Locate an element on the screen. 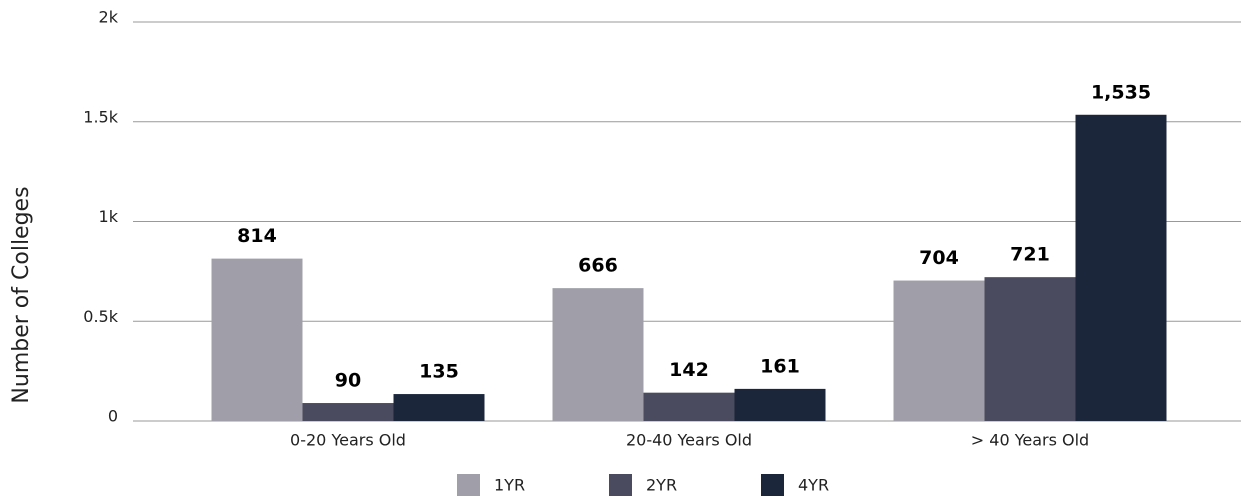 This screenshot has width=1241, height=499. legend-label: 1YR is located at coordinates (509, 485).